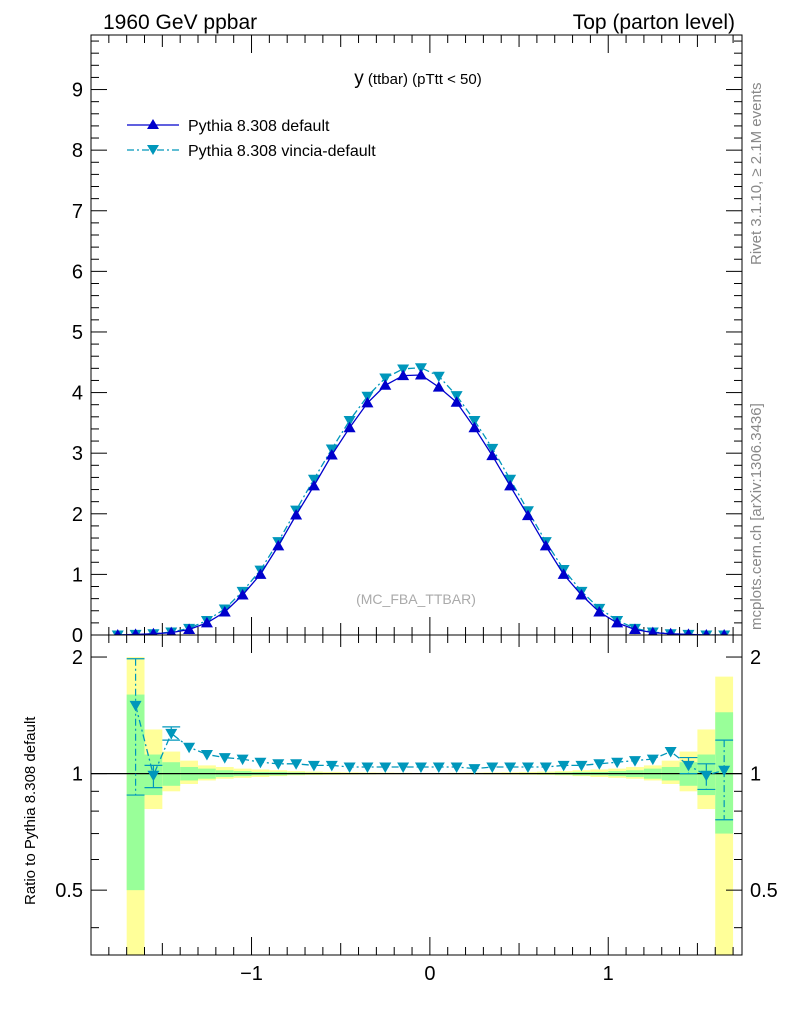 Image resolution: width=786 pixels, height=1024 pixels. Describe the element at coordinates (77, 575) in the screenshot. I see `main-ytick-label: 1` at that location.